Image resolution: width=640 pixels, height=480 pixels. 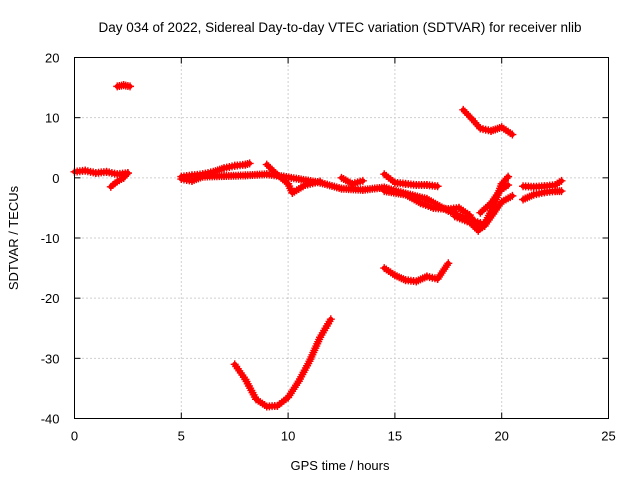 I want to click on series-arc-main-b, so click(x=331, y=198).